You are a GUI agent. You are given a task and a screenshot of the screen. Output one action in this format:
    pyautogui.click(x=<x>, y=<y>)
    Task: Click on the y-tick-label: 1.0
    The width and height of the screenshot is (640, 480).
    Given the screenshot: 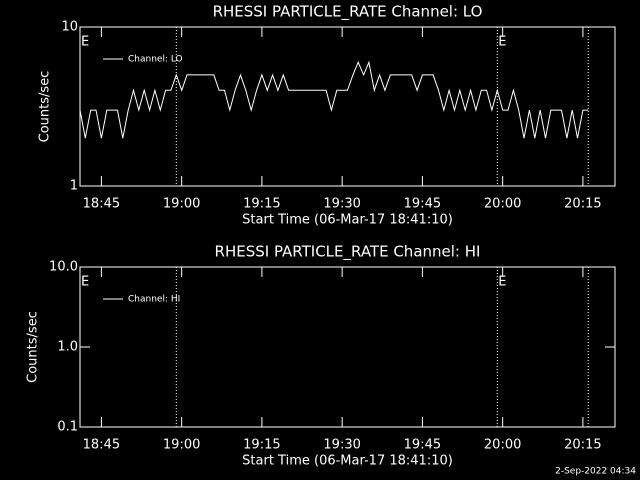 What is the action you would take?
    pyautogui.click(x=67, y=347)
    